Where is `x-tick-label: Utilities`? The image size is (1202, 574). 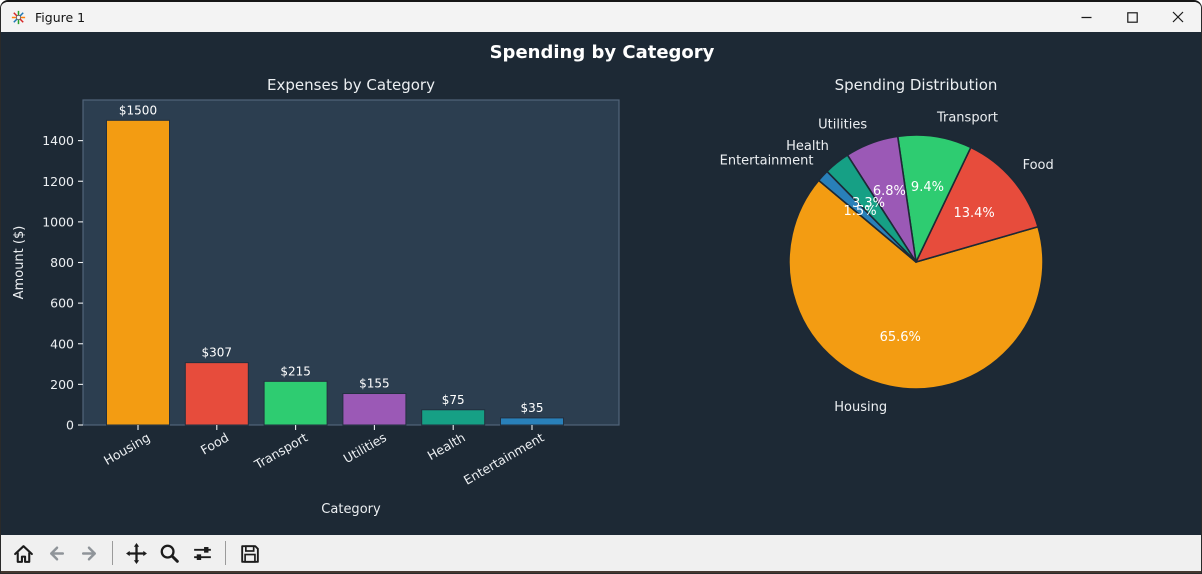 x-tick-label: Utilities is located at coordinates (365, 448).